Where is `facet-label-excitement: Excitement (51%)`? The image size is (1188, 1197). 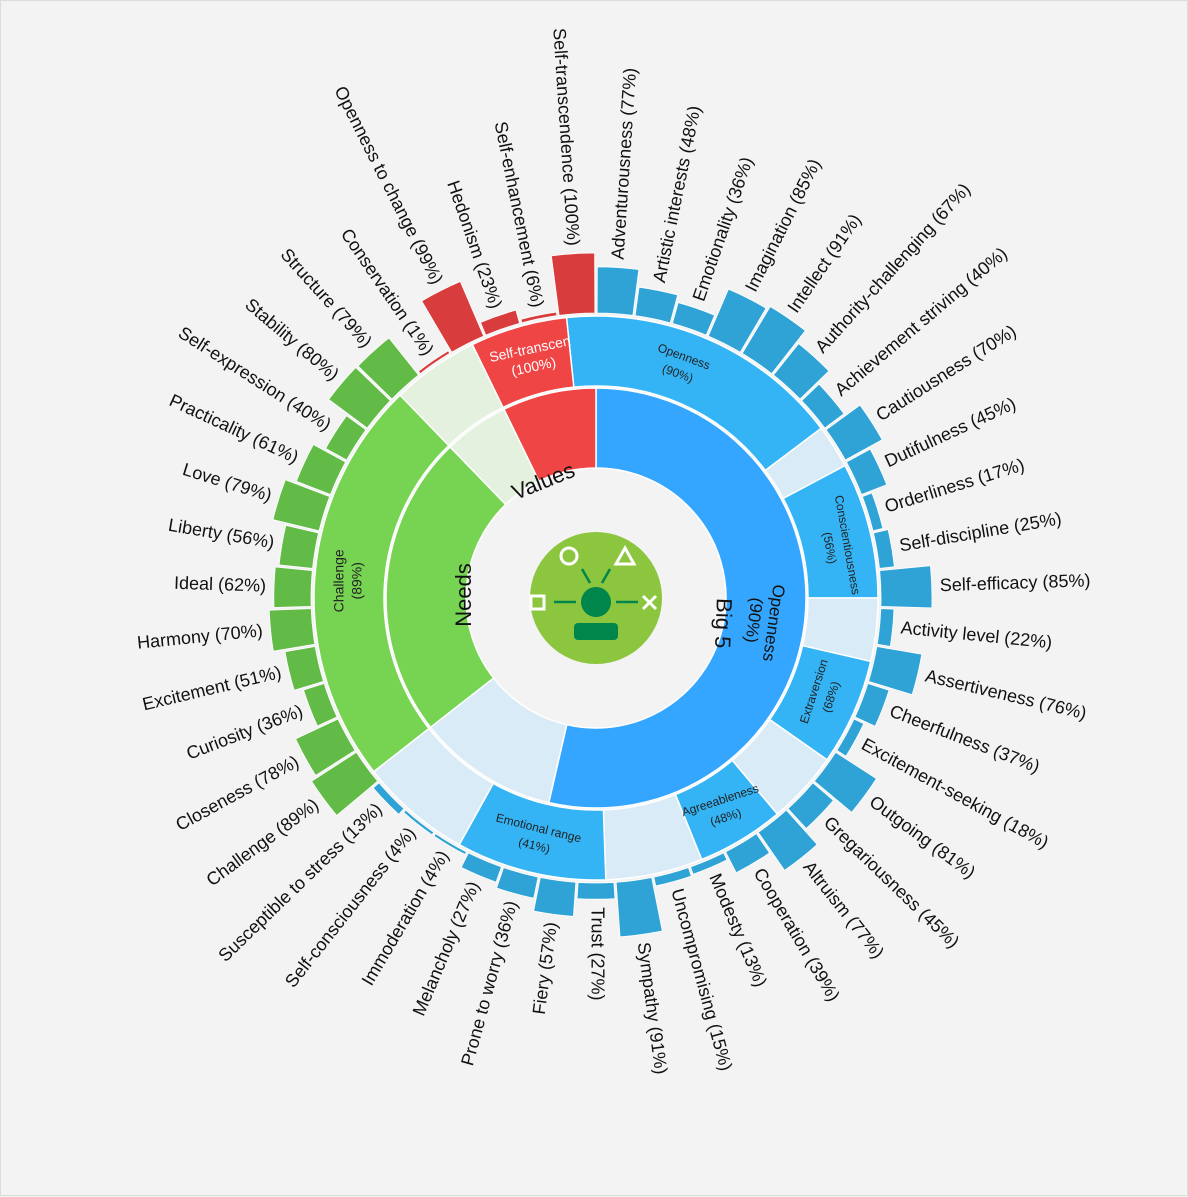
facet-label-excitement: Excitement (51%) is located at coordinates (211, 688).